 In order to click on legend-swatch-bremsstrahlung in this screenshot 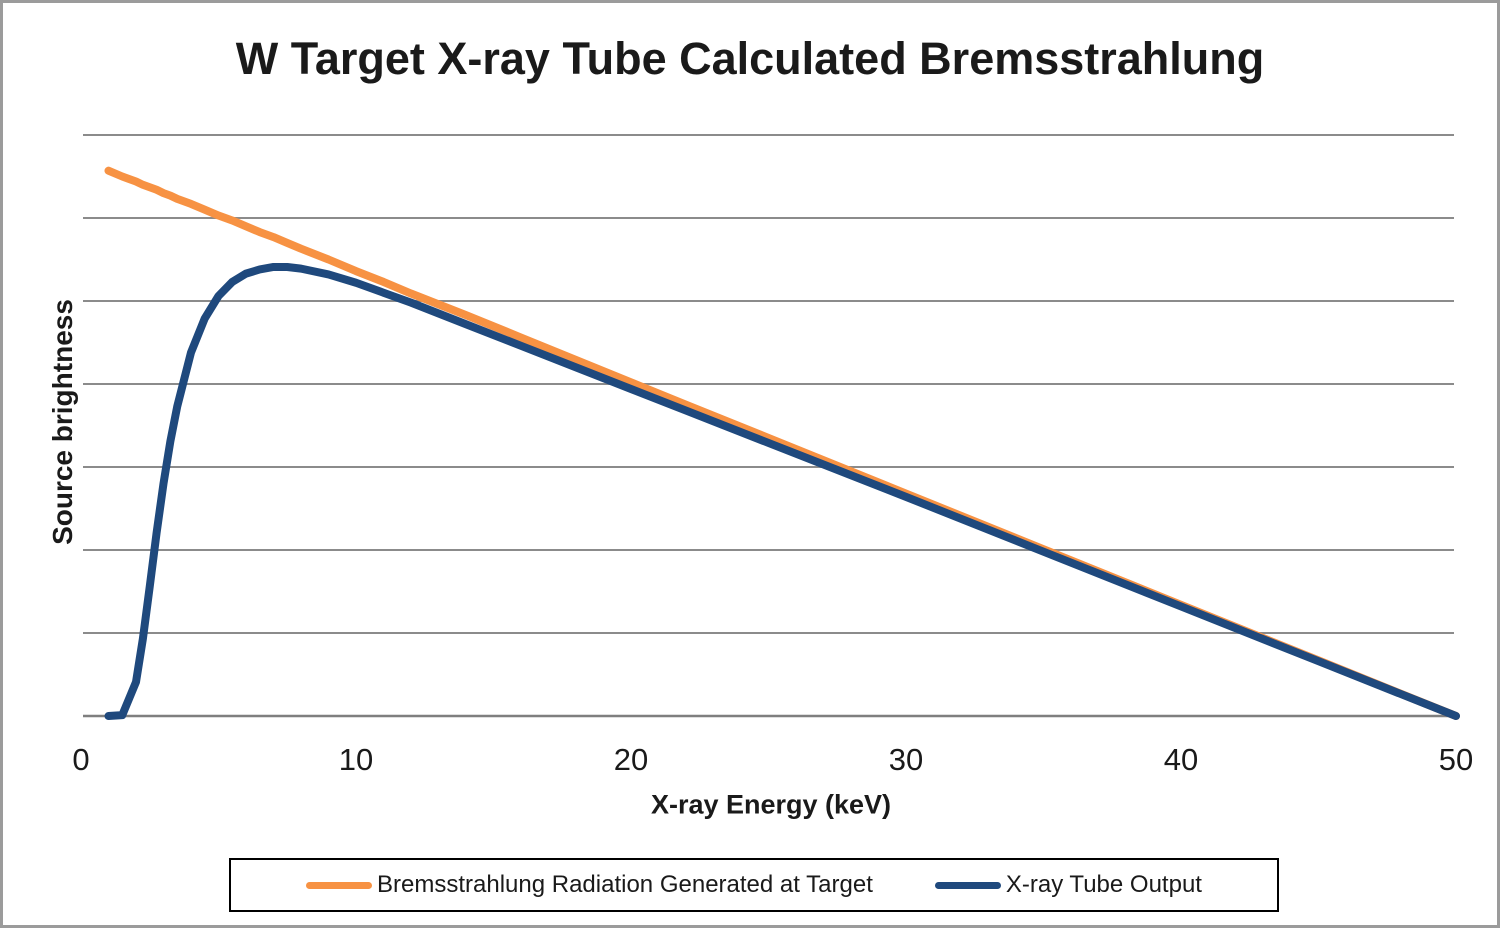, I will do `click(339, 885)`.